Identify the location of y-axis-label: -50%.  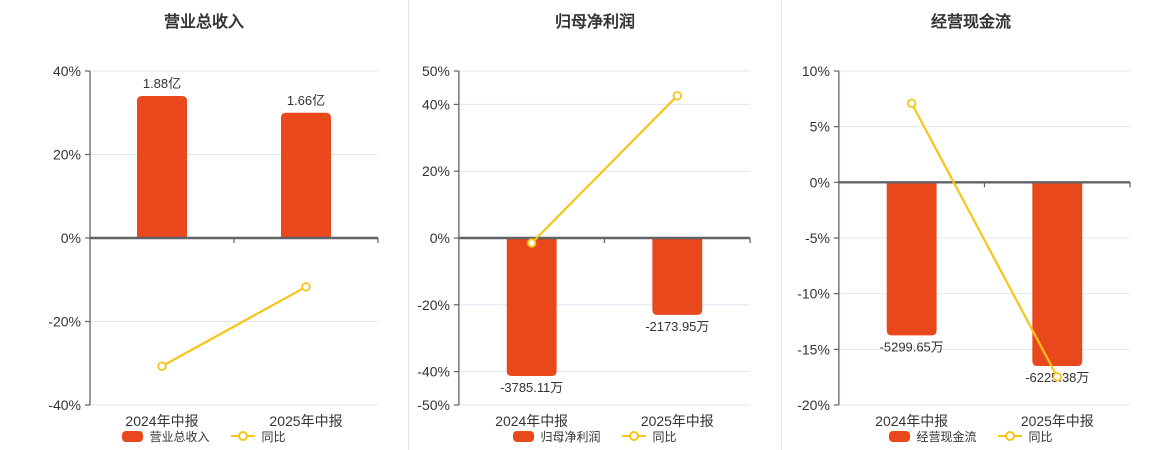
(433, 405).